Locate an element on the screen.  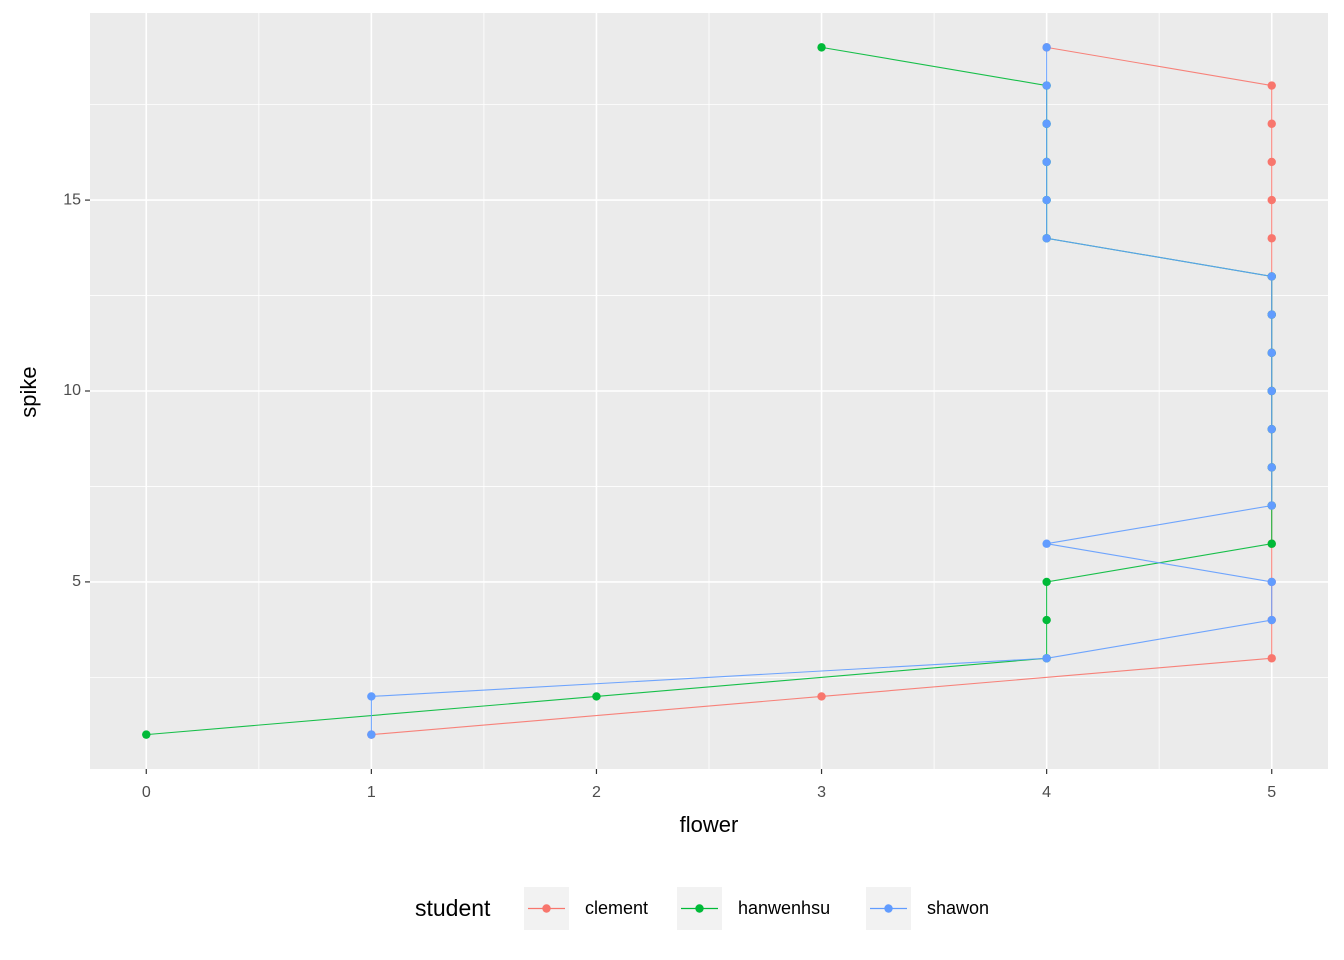
x-tick-label: 1 is located at coordinates (371, 792).